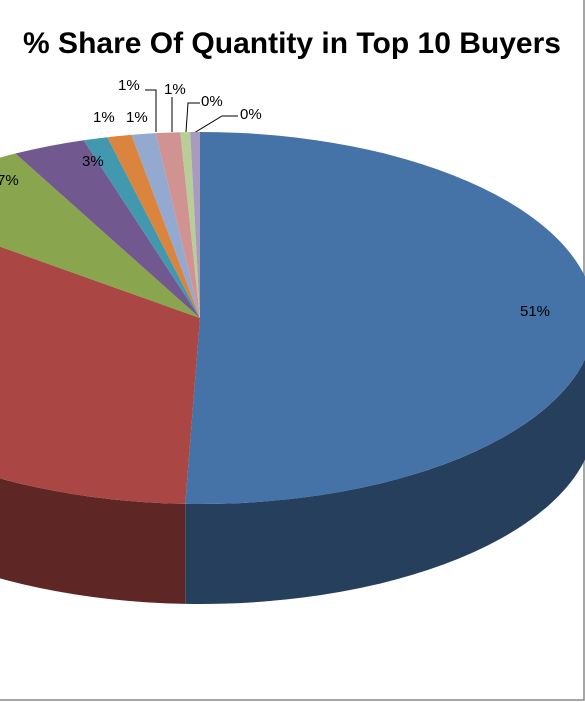  I want to click on data-label: 3%, so click(93, 161).